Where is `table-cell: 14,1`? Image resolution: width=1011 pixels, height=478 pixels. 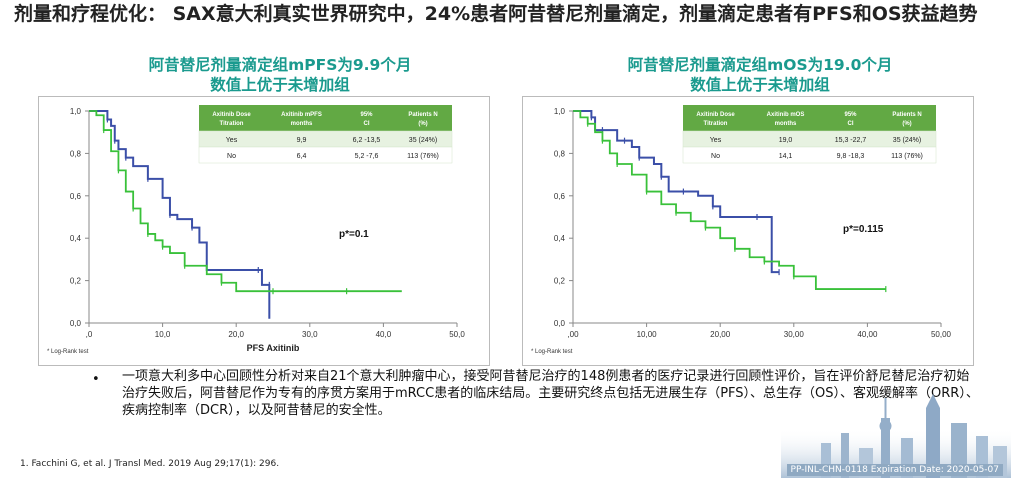 table-cell: 14,1 is located at coordinates (786, 156).